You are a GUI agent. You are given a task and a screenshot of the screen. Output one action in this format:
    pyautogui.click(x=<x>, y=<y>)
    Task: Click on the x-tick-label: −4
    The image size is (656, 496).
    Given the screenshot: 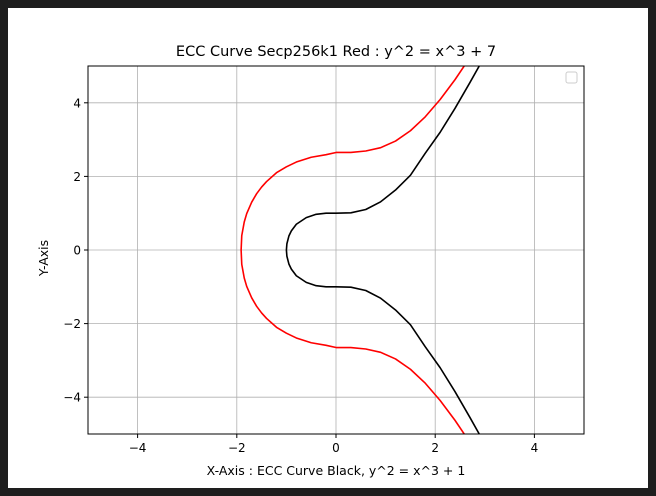 What is the action you would take?
    pyautogui.click(x=138, y=448)
    